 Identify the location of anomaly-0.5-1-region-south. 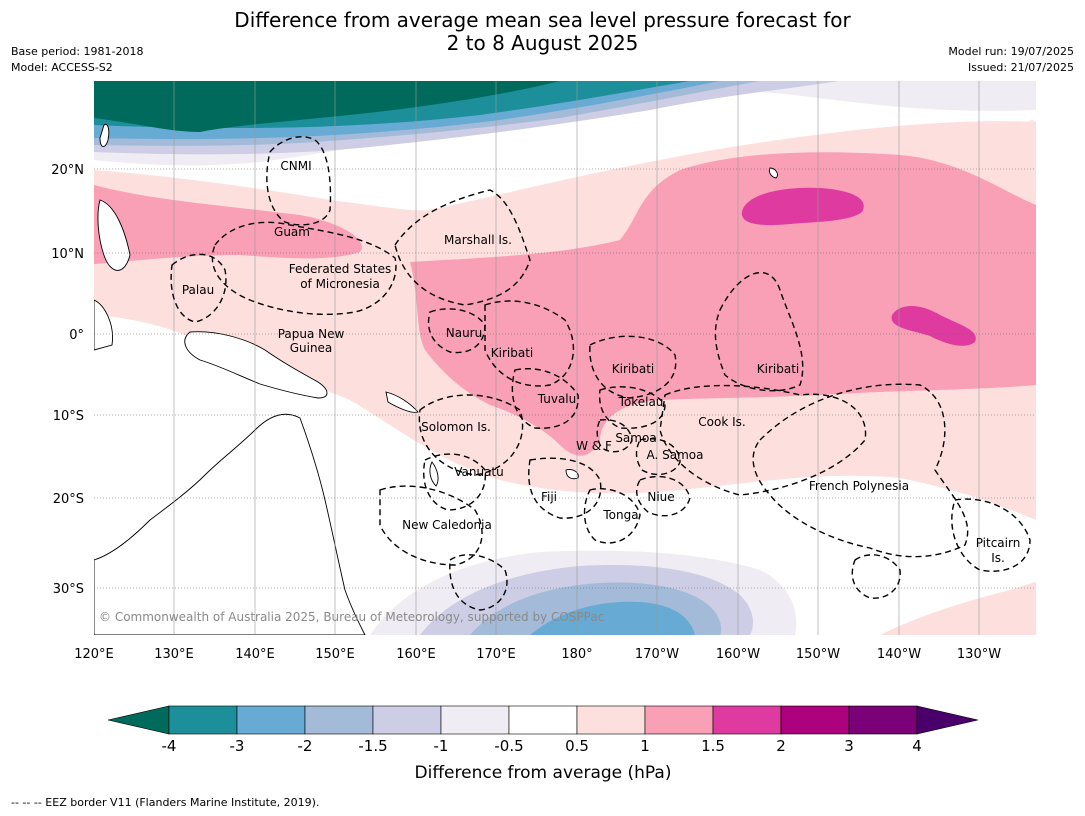
(958, 608).